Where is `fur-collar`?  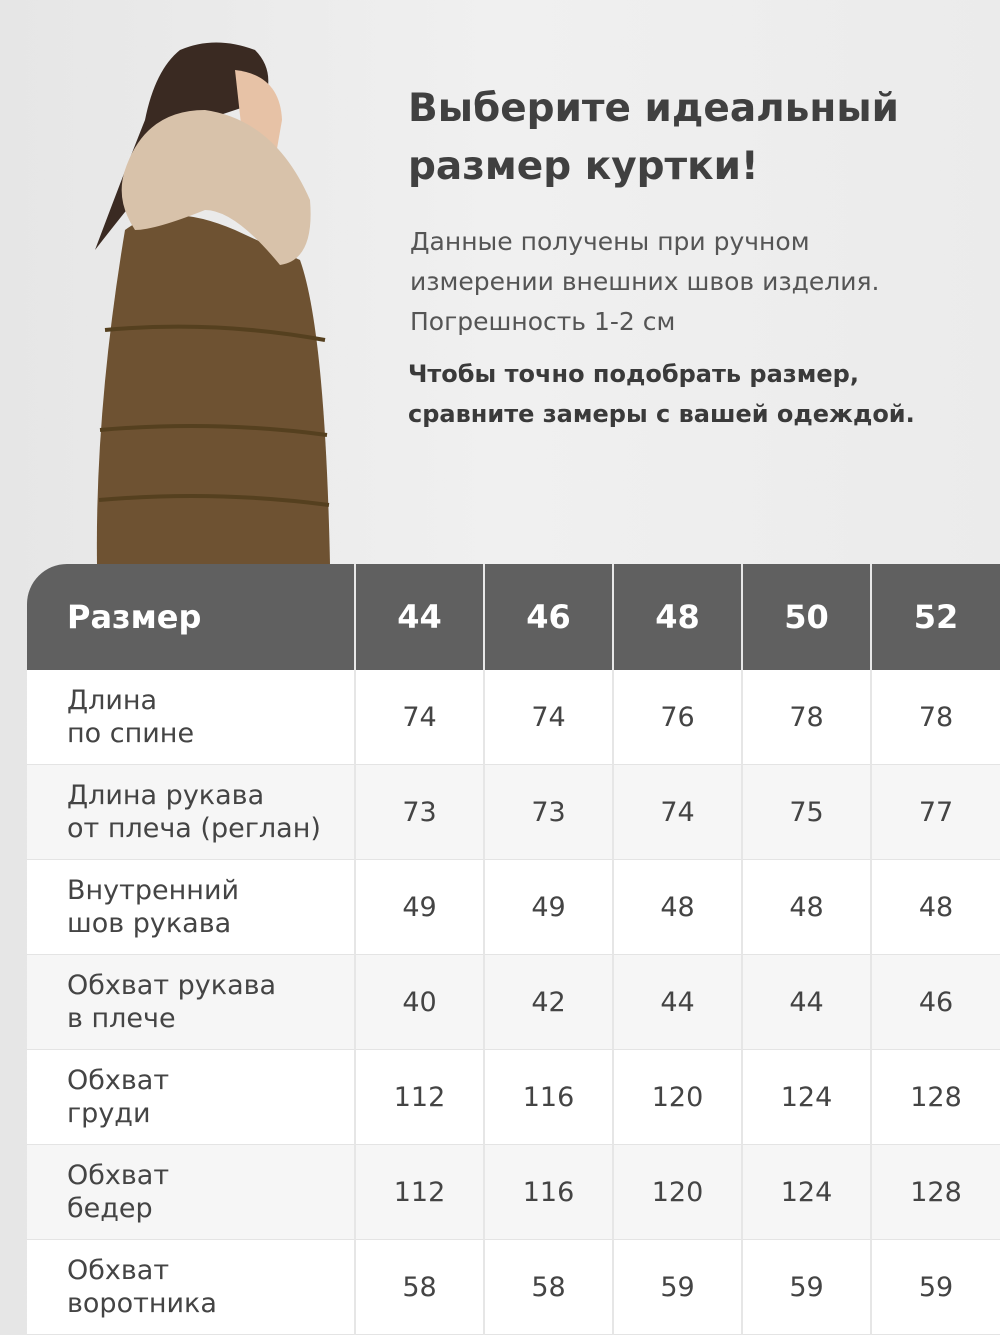
fur-collar is located at coordinates (216, 187).